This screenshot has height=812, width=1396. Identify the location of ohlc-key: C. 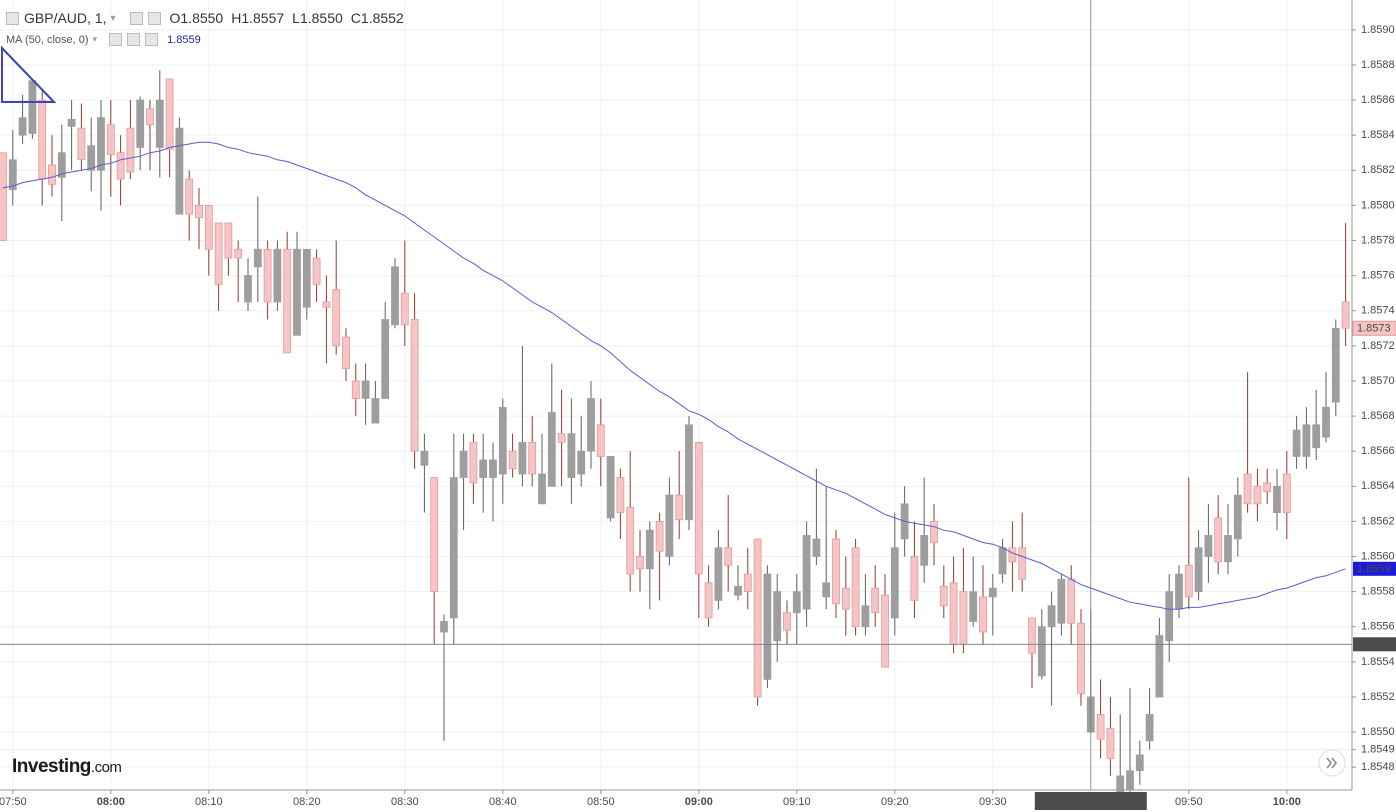
(355, 18).